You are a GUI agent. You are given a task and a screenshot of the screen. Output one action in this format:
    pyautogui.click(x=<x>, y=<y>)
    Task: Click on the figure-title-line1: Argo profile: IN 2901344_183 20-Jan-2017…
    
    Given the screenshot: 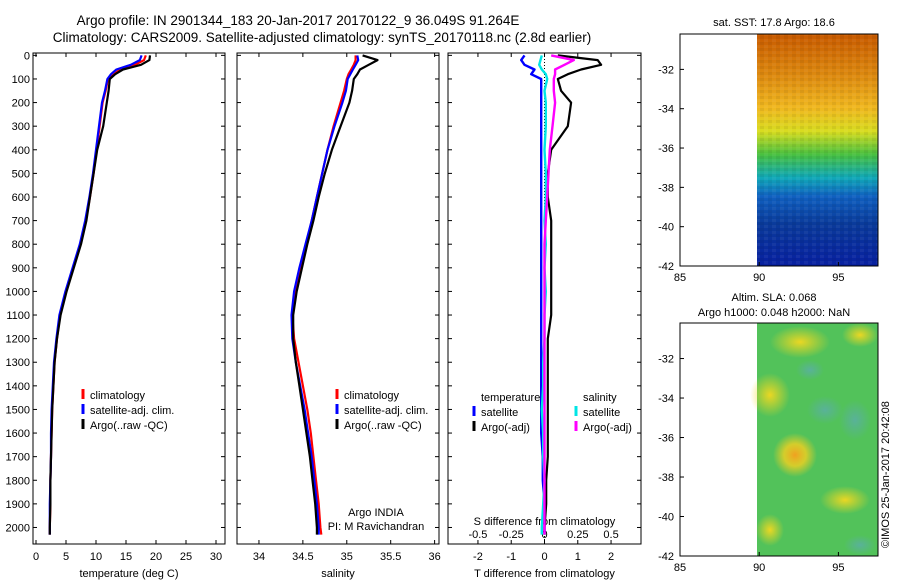 What is the action you would take?
    pyautogui.click(x=298, y=20)
    